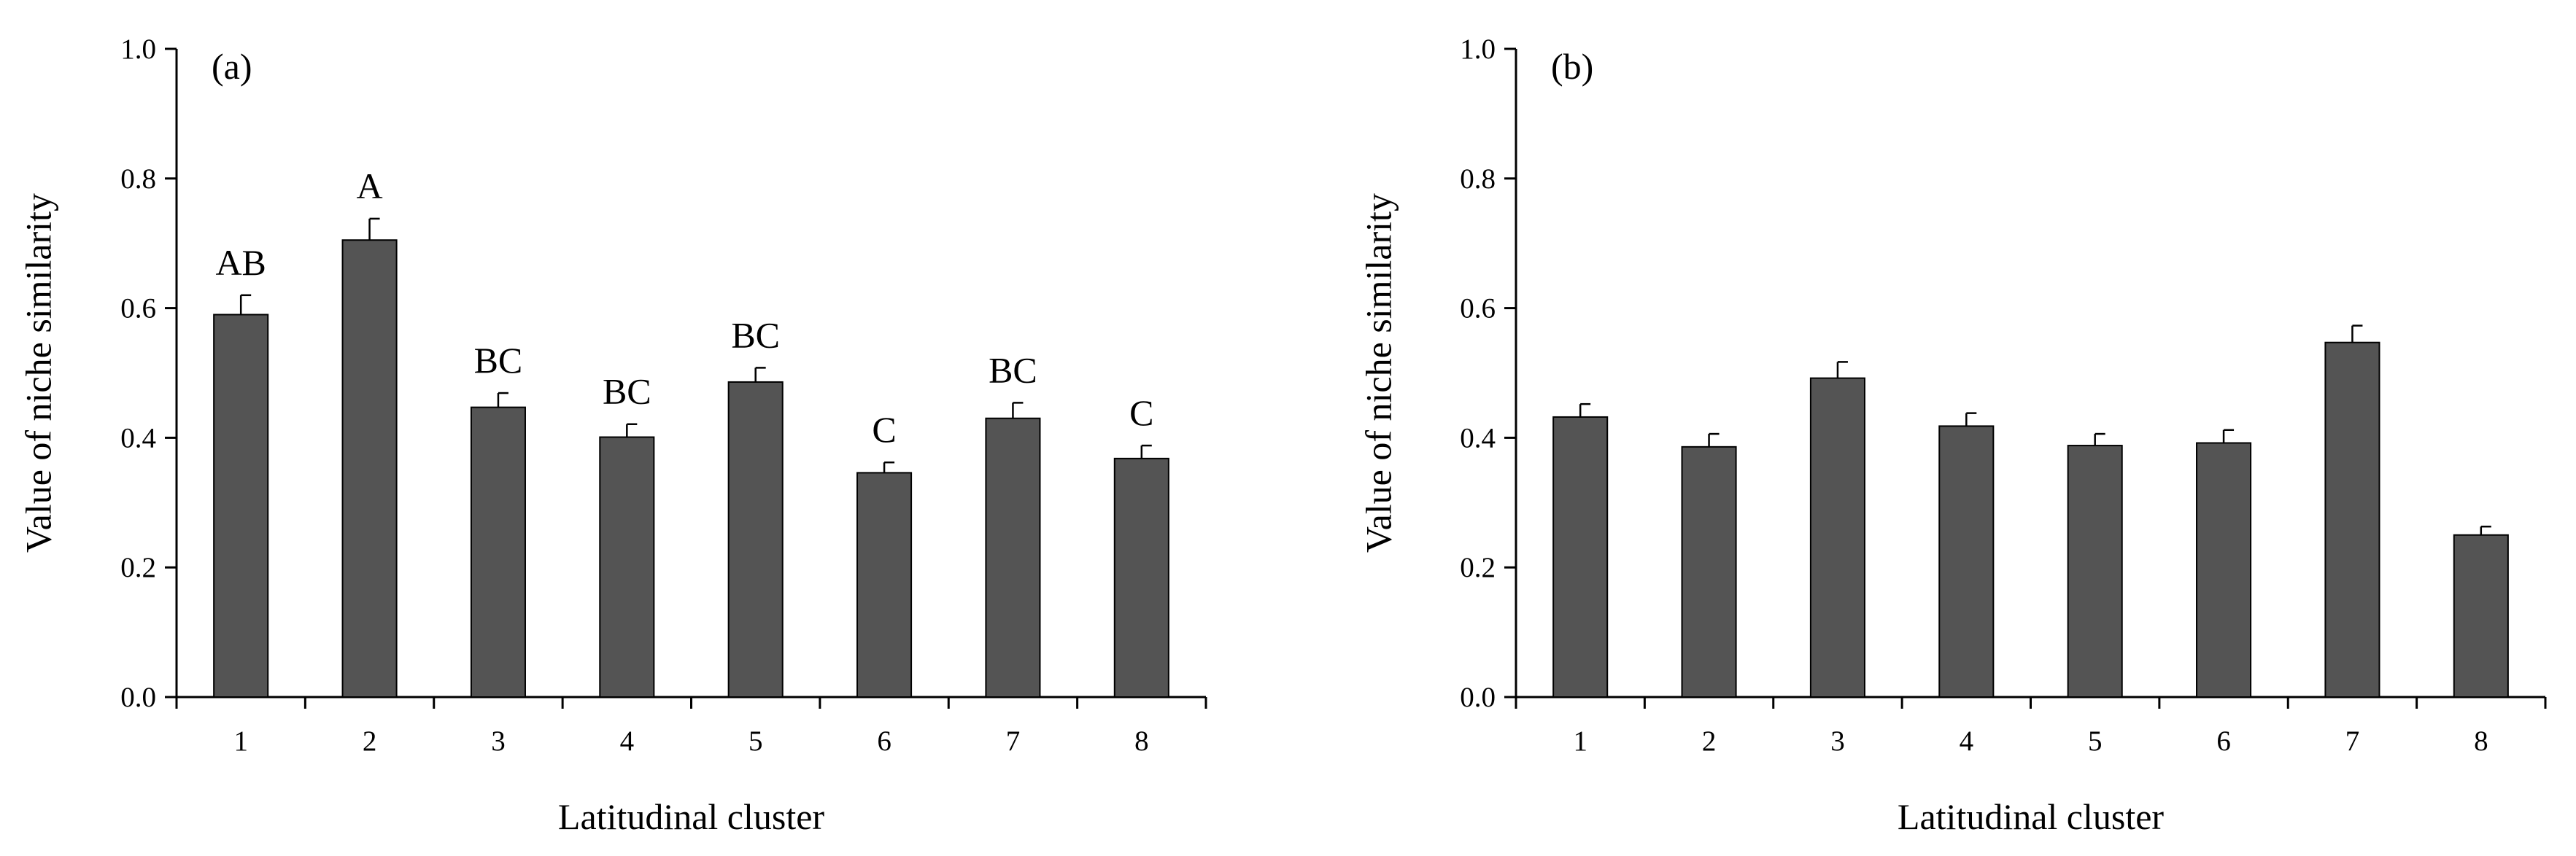 This screenshot has height=856, width=2576. What do you see at coordinates (1572, 66) in the screenshot?
I see `panel-label: (b)` at bounding box center [1572, 66].